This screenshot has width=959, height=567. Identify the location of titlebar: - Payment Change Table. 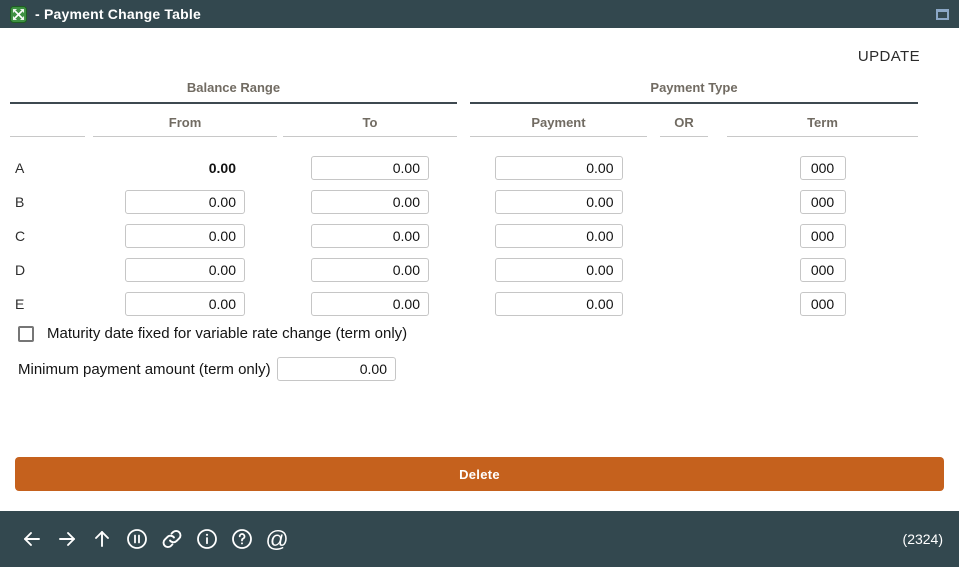
(479, 14).